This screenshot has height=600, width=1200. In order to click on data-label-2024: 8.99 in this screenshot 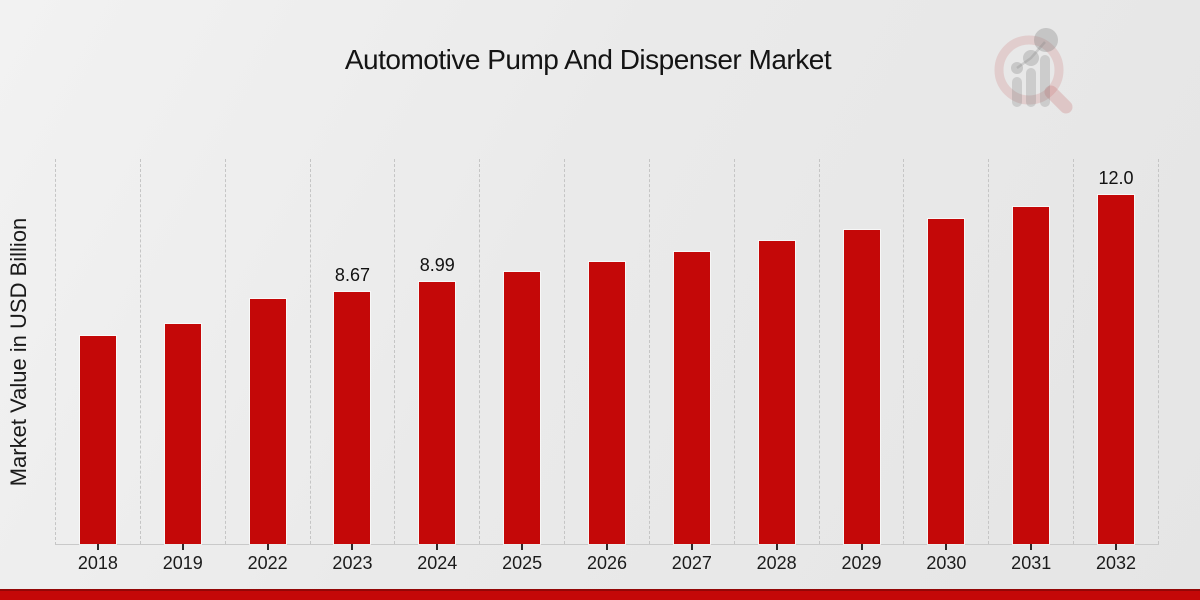, I will do `click(437, 265)`.